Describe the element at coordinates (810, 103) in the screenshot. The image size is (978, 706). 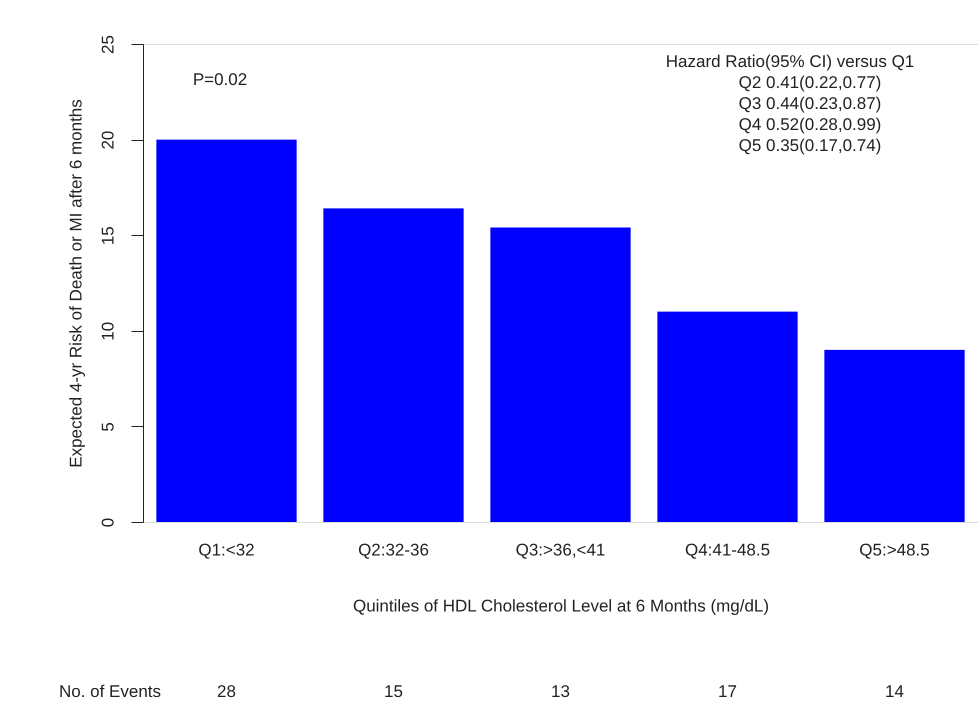
I see `annotation: Q3 0.44(0.23,0.87)` at that location.